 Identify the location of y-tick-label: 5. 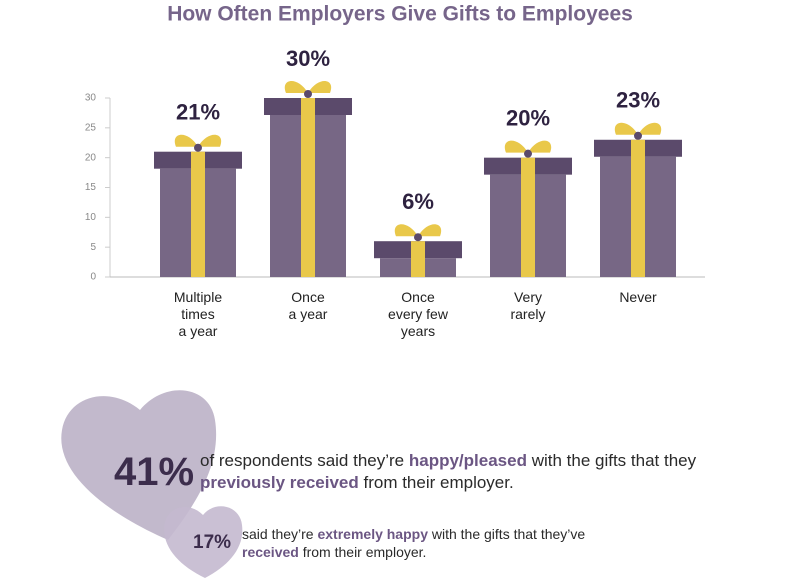
(93, 247).